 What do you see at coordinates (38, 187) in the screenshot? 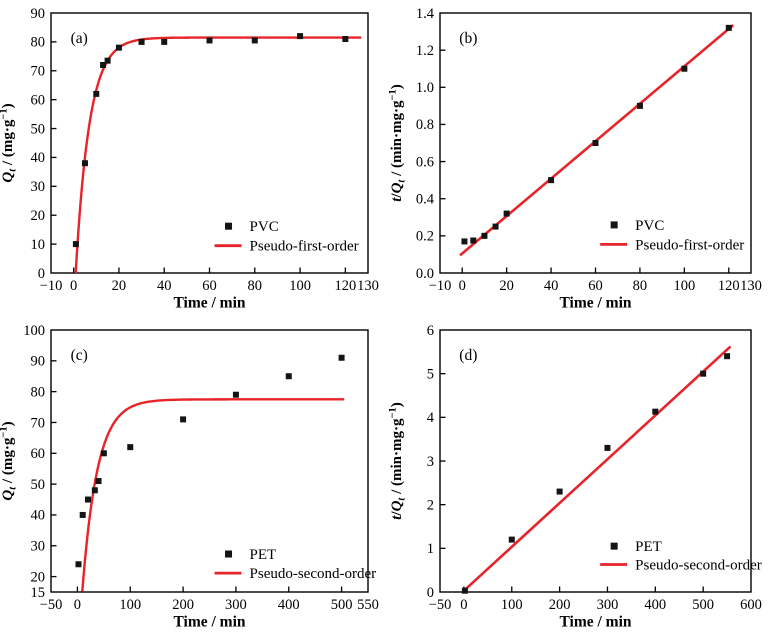
I see `y-tick-label: 30` at bounding box center [38, 187].